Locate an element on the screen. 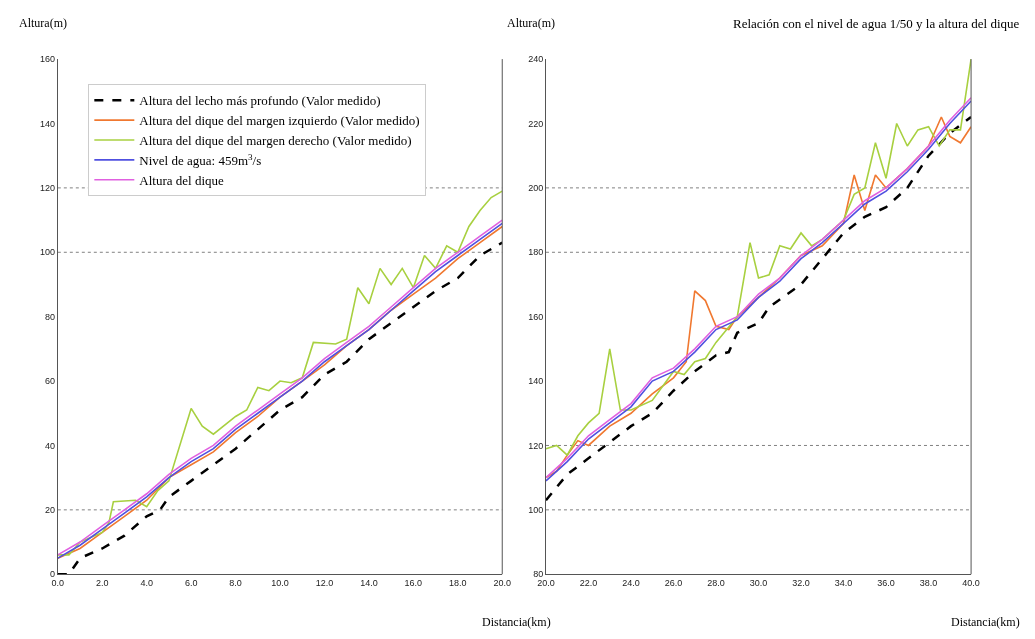 The height and width of the screenshot is (639, 1035). x-tick-label: 4.0 is located at coordinates (146, 583).